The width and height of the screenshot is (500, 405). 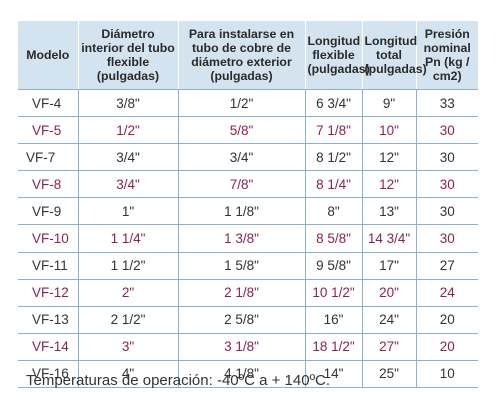 I want to click on cell-longitud-flexible: 8 5/8", so click(x=333, y=238).